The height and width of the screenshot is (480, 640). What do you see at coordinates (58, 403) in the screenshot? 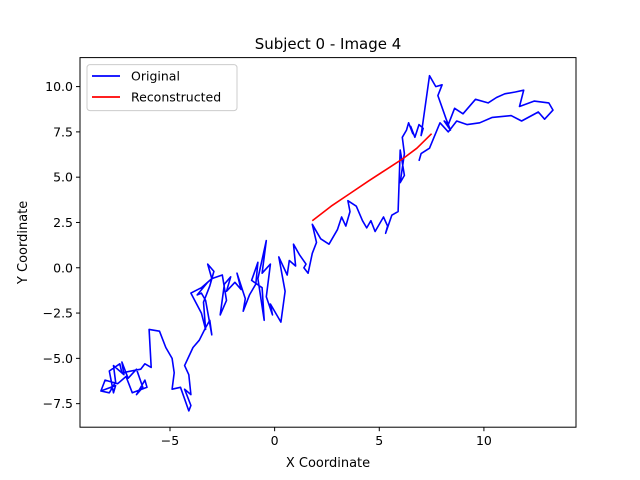
I see `y-tick-label: −7.5` at bounding box center [58, 403].